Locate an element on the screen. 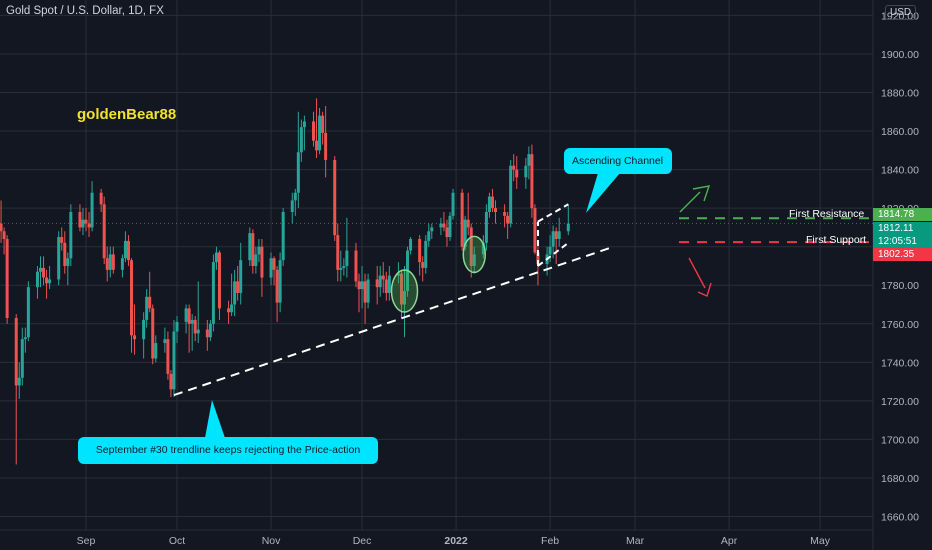 The height and width of the screenshot is (550, 932). channel-callout-pointer is located at coordinates (603, 193).